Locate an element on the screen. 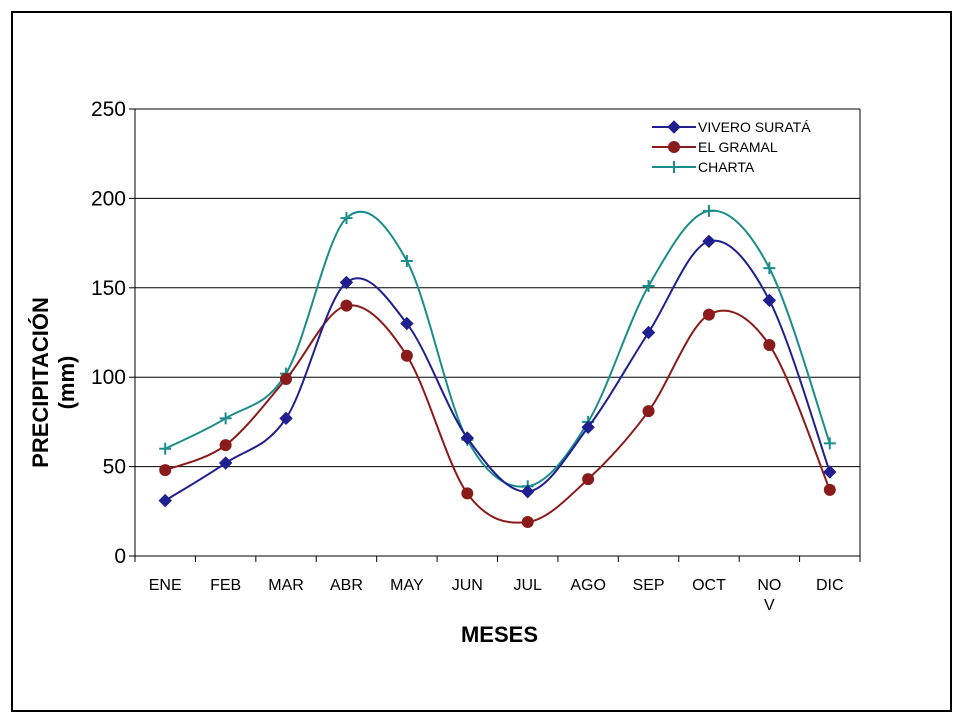 The image size is (965, 726). legend: VIVERO SURATÁ EL GRAMAL CHARTA is located at coordinates (731, 147).